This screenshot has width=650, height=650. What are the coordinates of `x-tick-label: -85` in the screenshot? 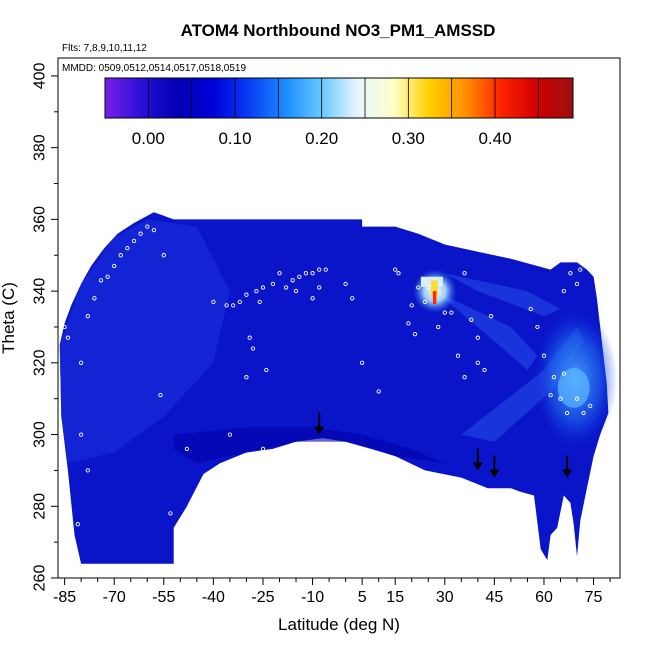 It's located at (64, 597).